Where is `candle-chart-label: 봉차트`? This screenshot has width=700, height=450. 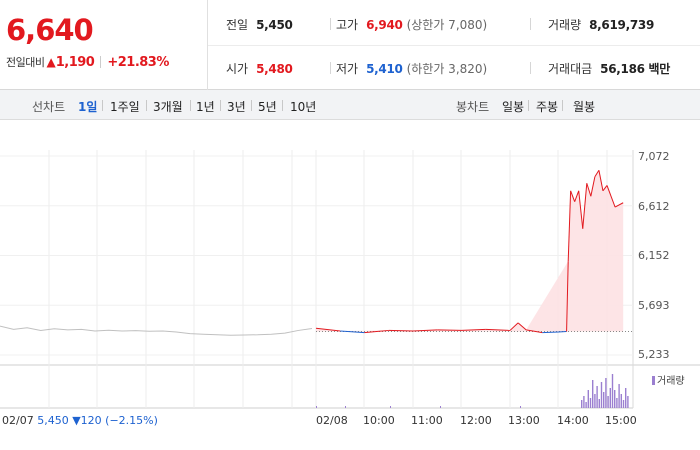 candle-chart-label: 봉차트 is located at coordinates (473, 107).